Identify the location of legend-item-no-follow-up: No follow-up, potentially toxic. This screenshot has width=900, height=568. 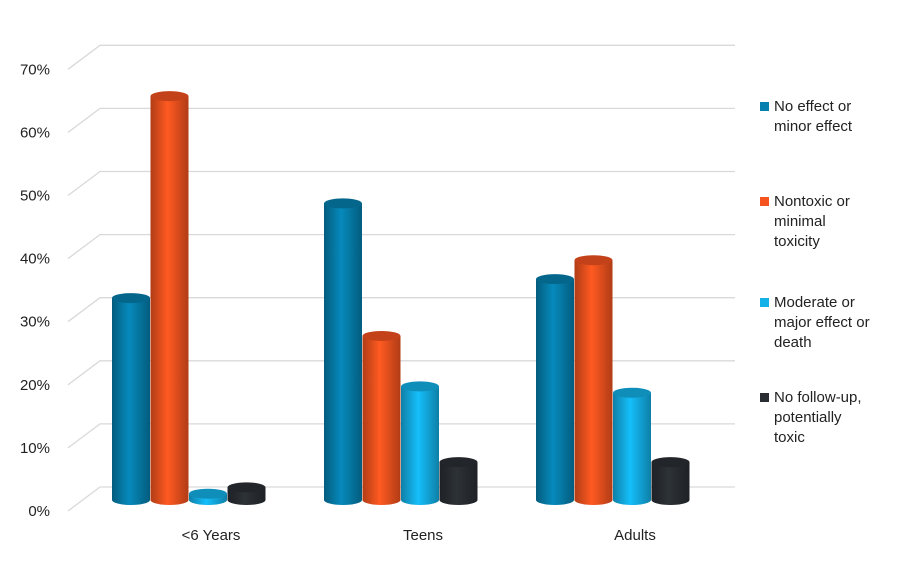
(829, 418).